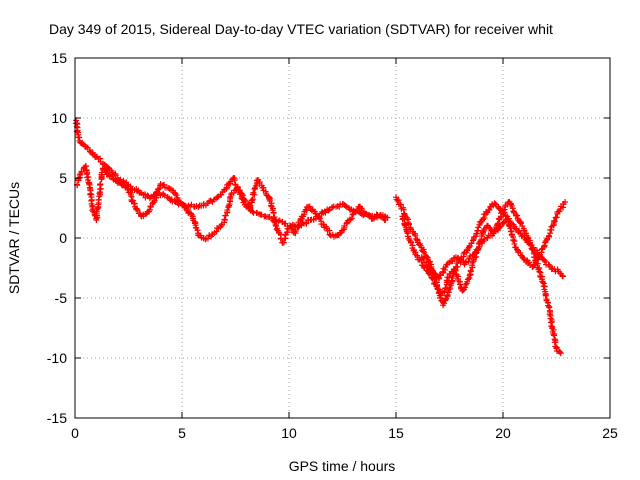  I want to click on x-tick-label: 10, so click(289, 433).